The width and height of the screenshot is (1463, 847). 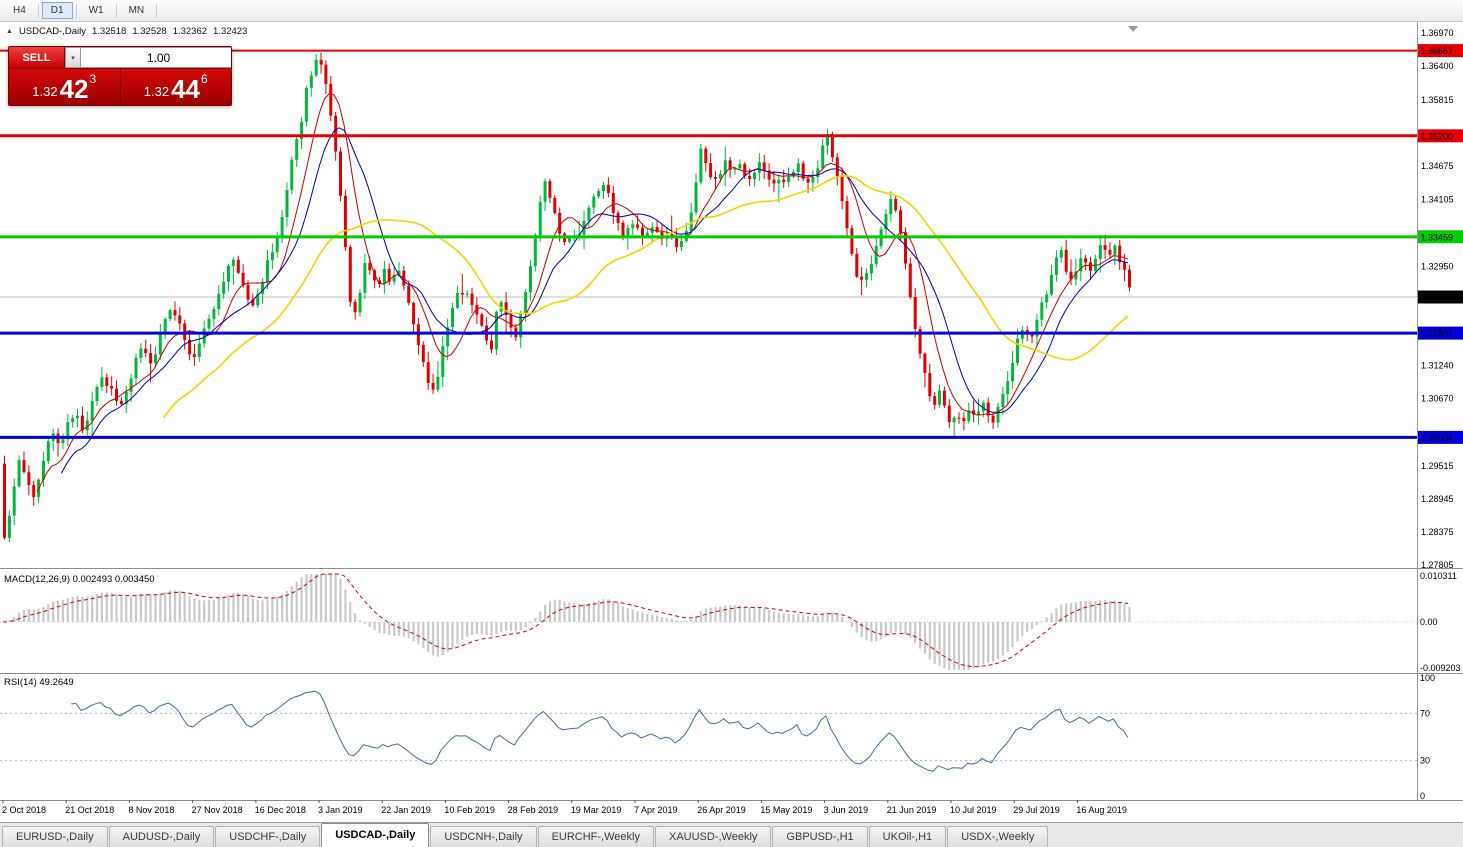 I want to click on svg-text: 1.34675, so click(x=1437, y=166).